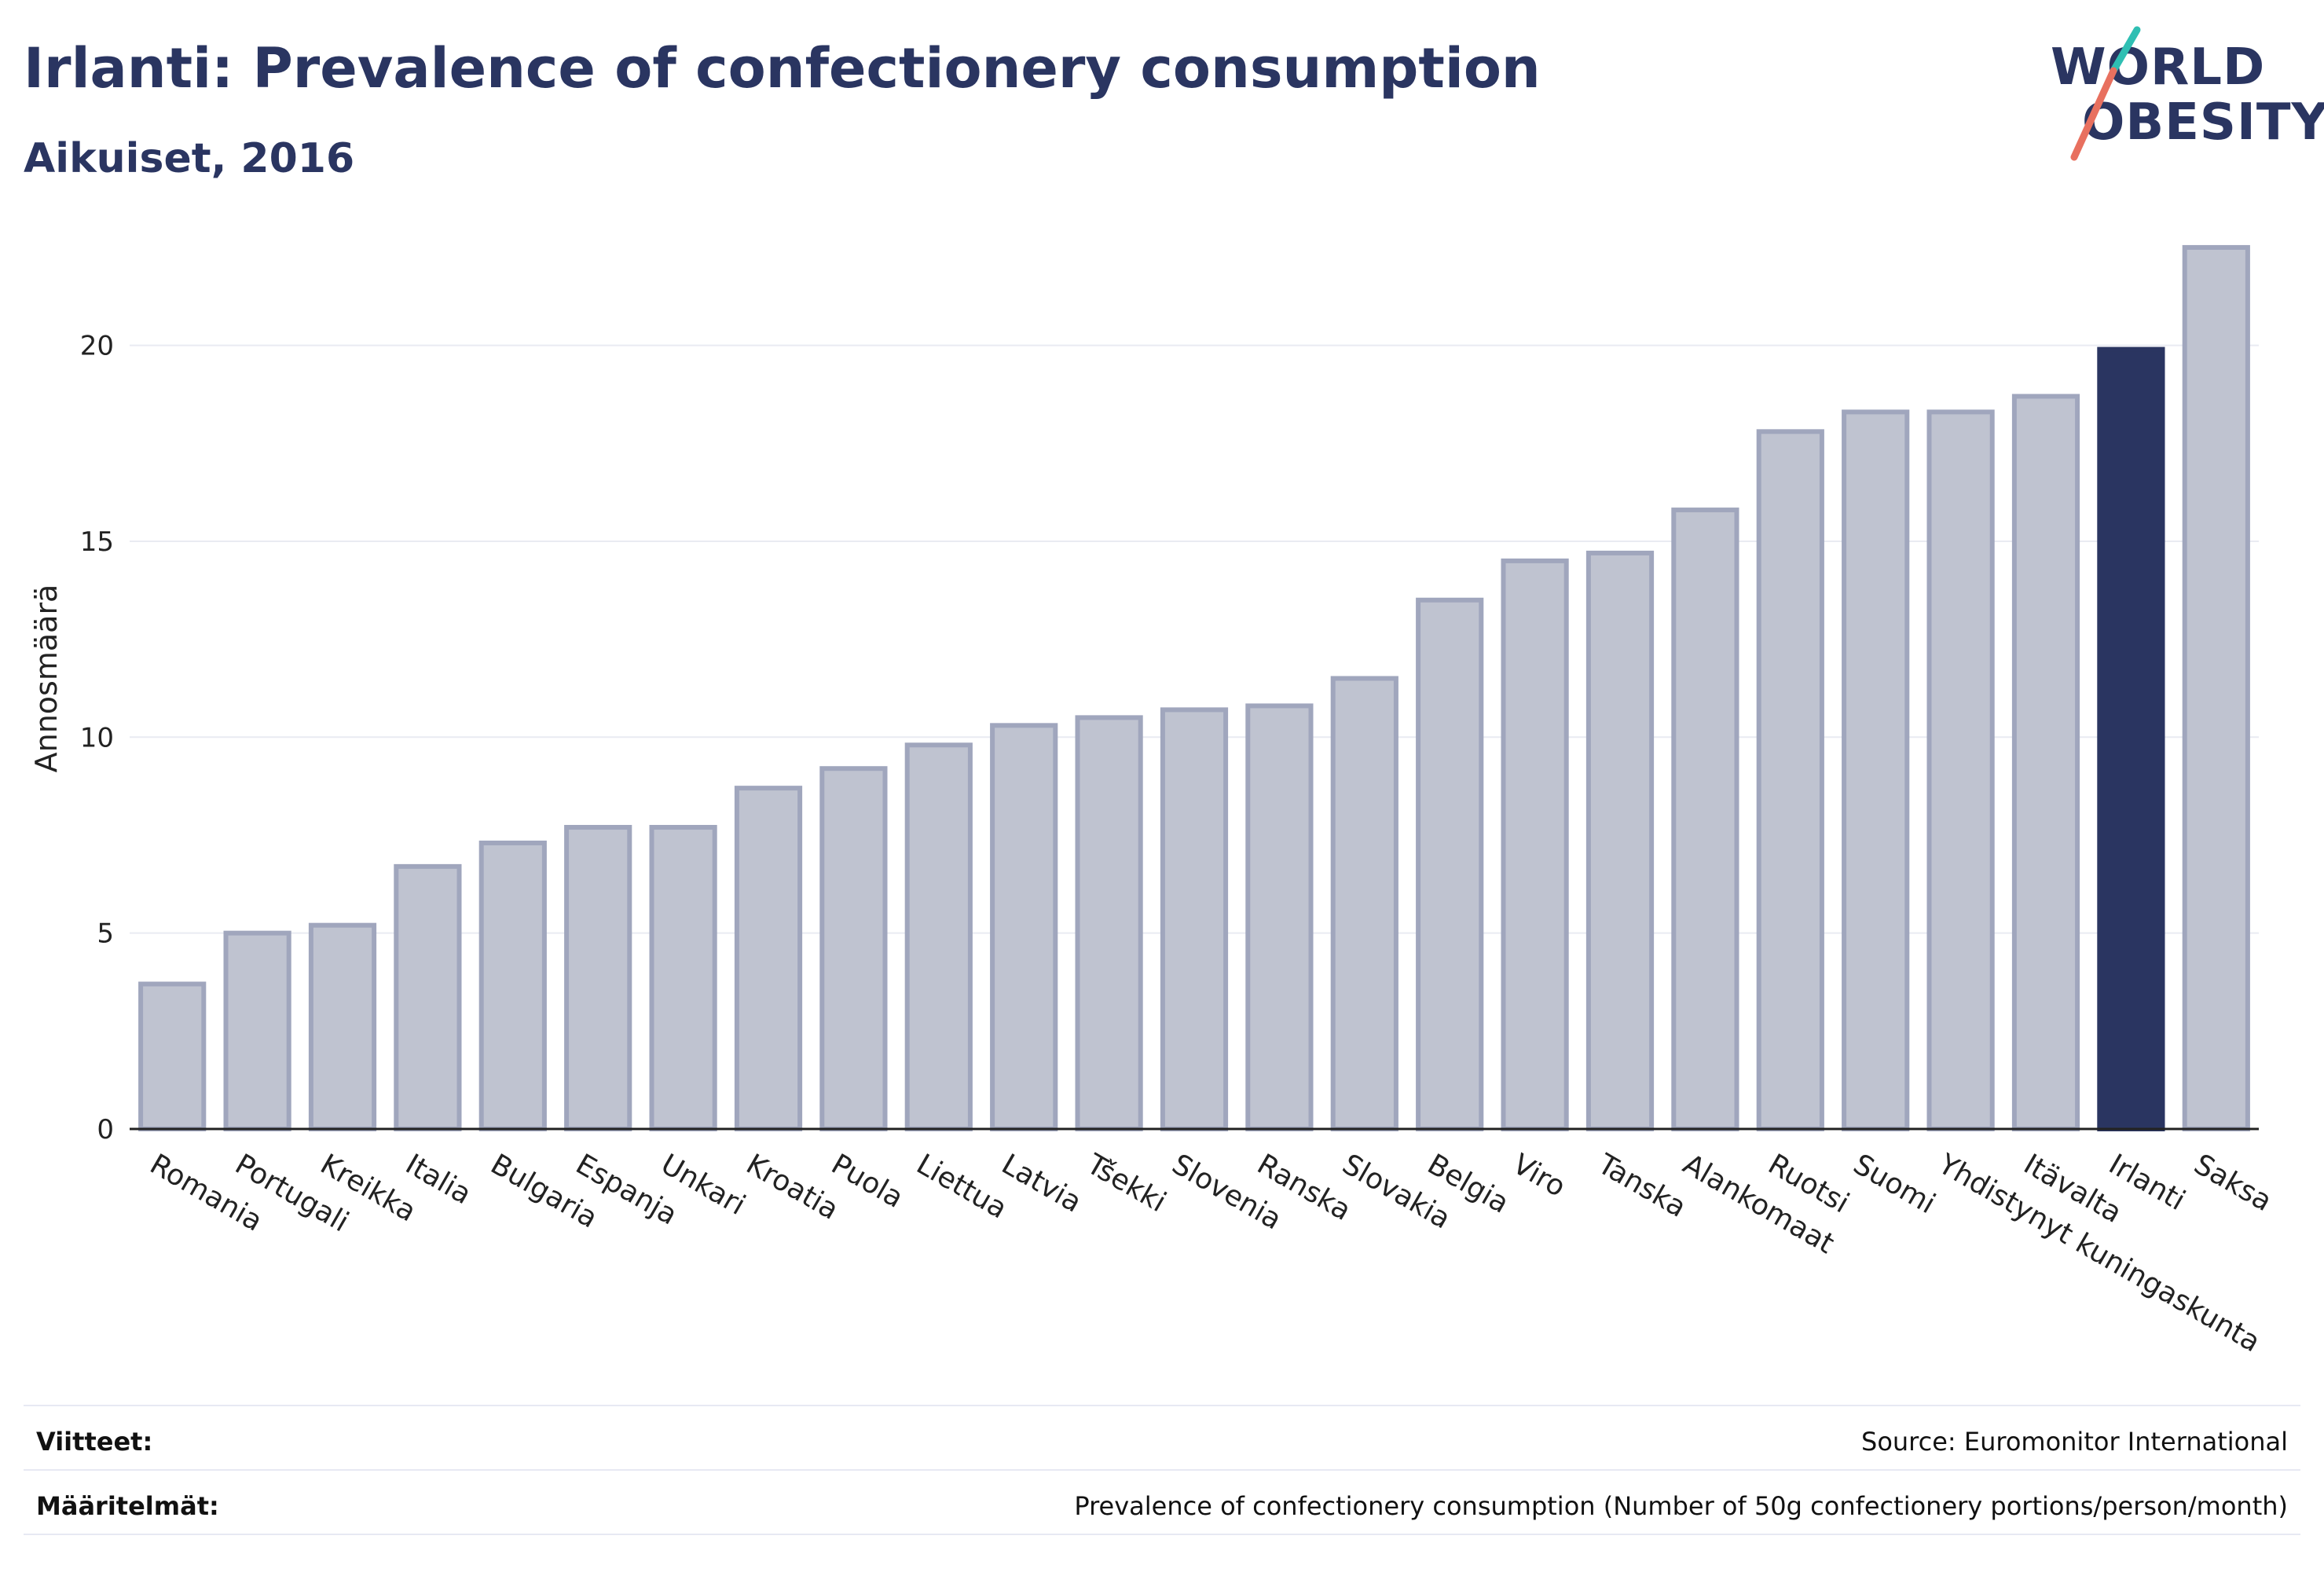 This screenshot has width=2324, height=1576. I want to click on footer-divider-top, so click(1162, 1405).